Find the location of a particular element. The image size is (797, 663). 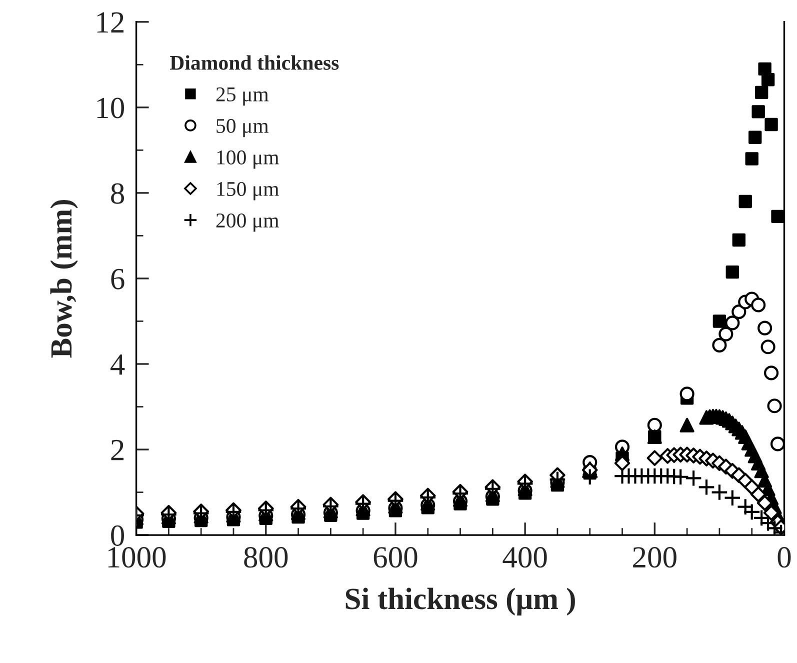

x-tick-label: 200 is located at coordinates (654, 557).